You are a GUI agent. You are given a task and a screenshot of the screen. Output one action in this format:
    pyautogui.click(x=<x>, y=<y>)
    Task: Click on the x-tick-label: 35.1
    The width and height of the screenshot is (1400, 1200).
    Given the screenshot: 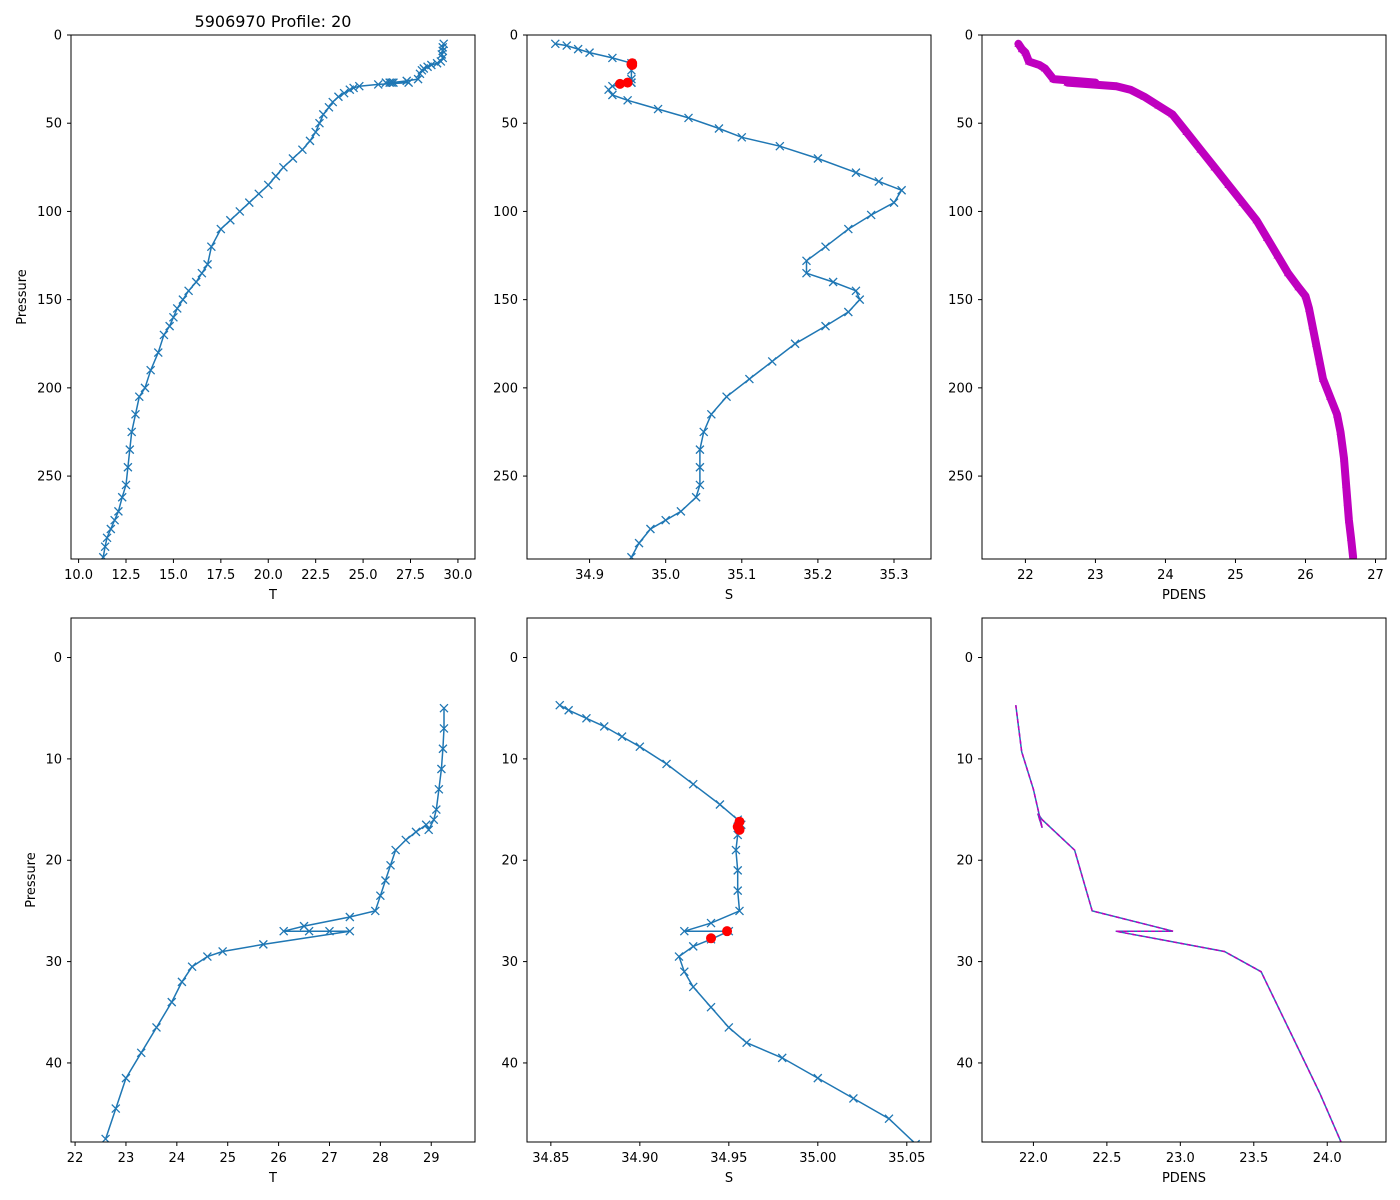 What is the action you would take?
    pyautogui.click(x=741, y=575)
    